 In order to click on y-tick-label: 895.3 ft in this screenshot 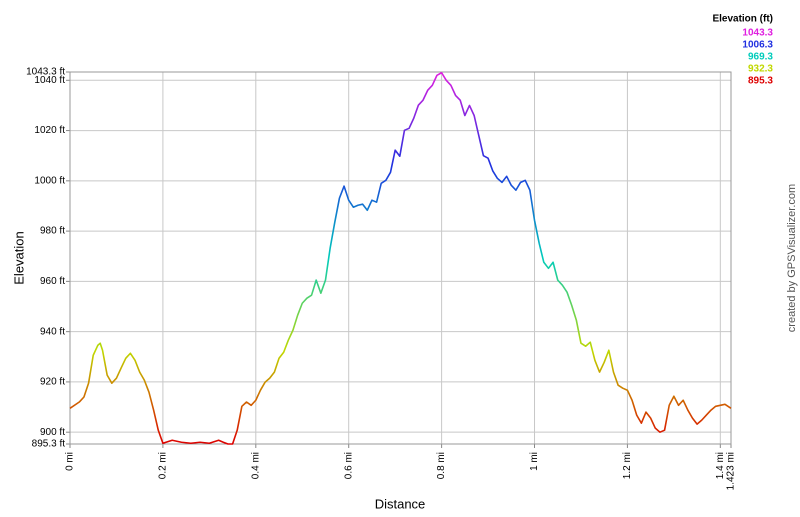, I will do `click(49, 444)`.